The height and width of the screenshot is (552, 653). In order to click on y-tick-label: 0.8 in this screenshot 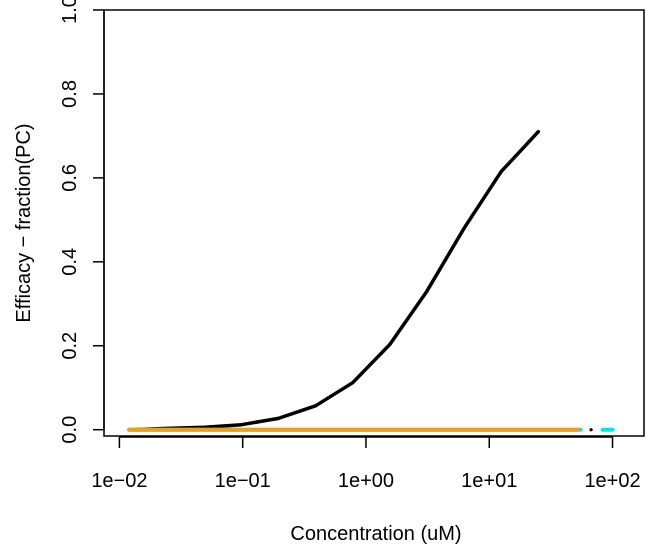, I will do `click(70, 94)`.